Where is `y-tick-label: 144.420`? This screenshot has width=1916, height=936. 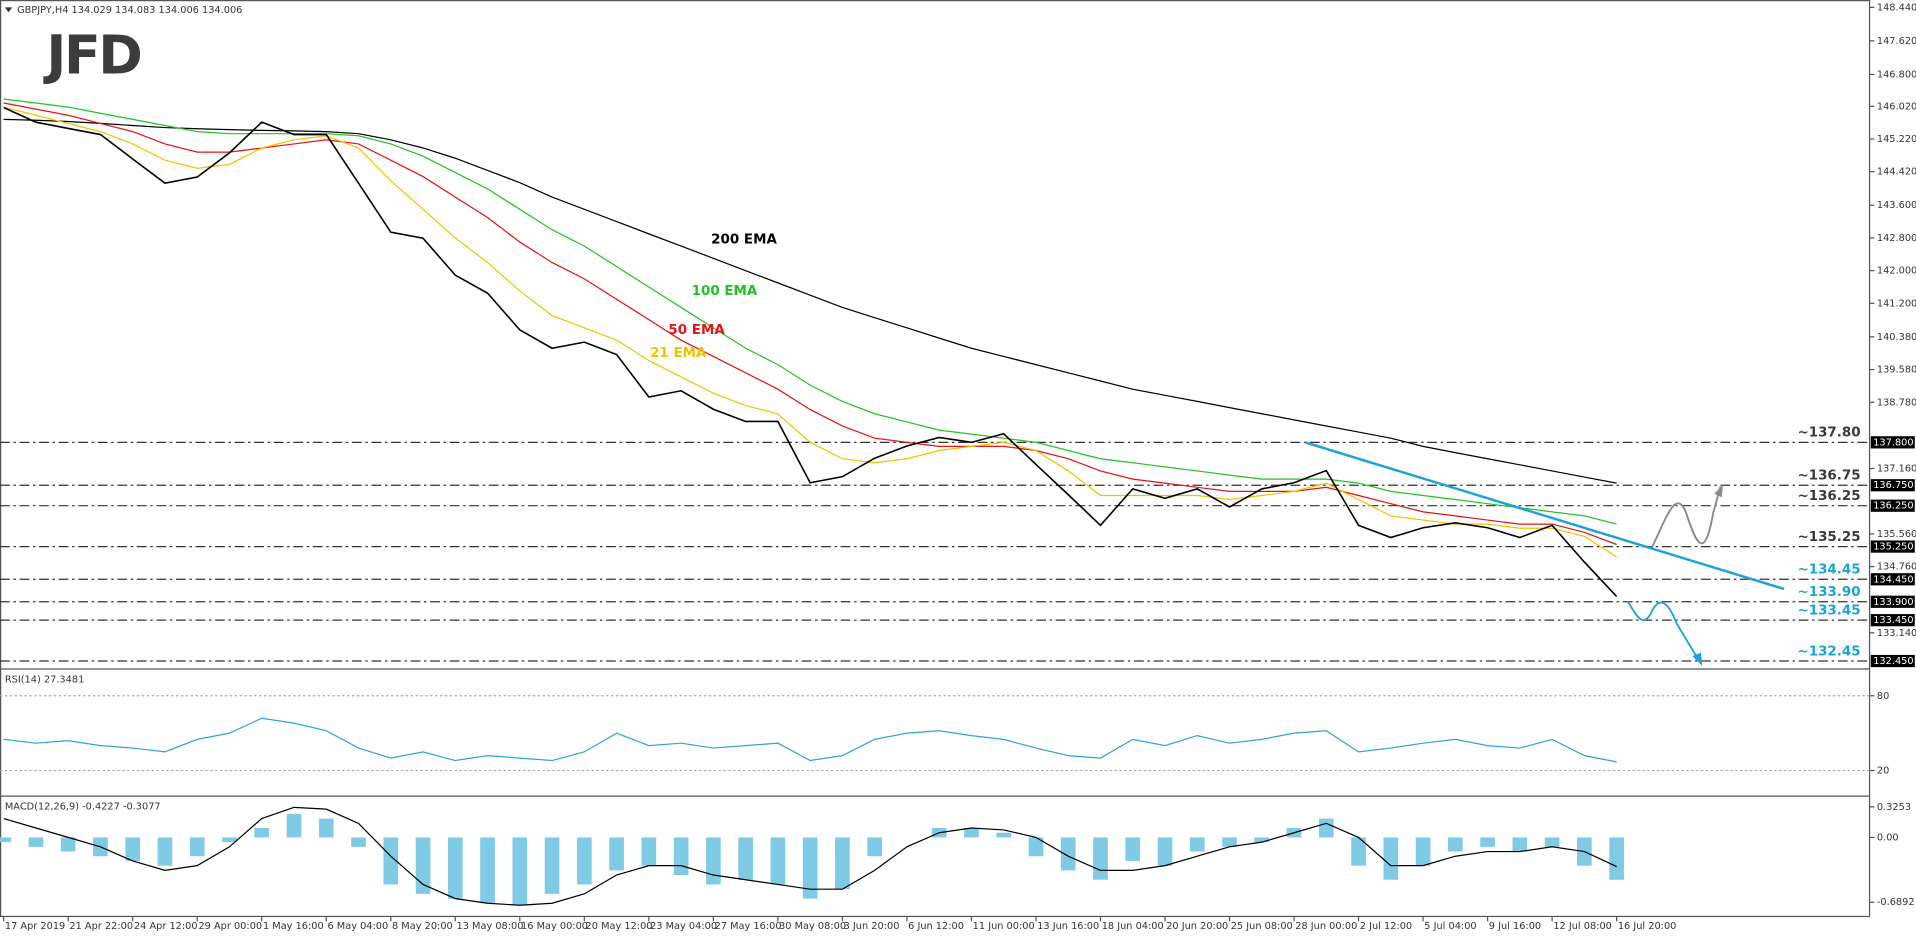 y-tick-label: 144.420 is located at coordinates (1896, 172).